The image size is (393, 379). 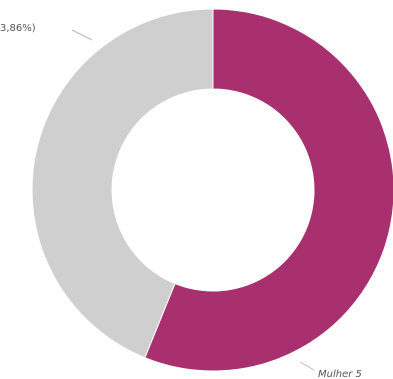 I want to click on slice-label: Mulher 5, so click(x=340, y=374).